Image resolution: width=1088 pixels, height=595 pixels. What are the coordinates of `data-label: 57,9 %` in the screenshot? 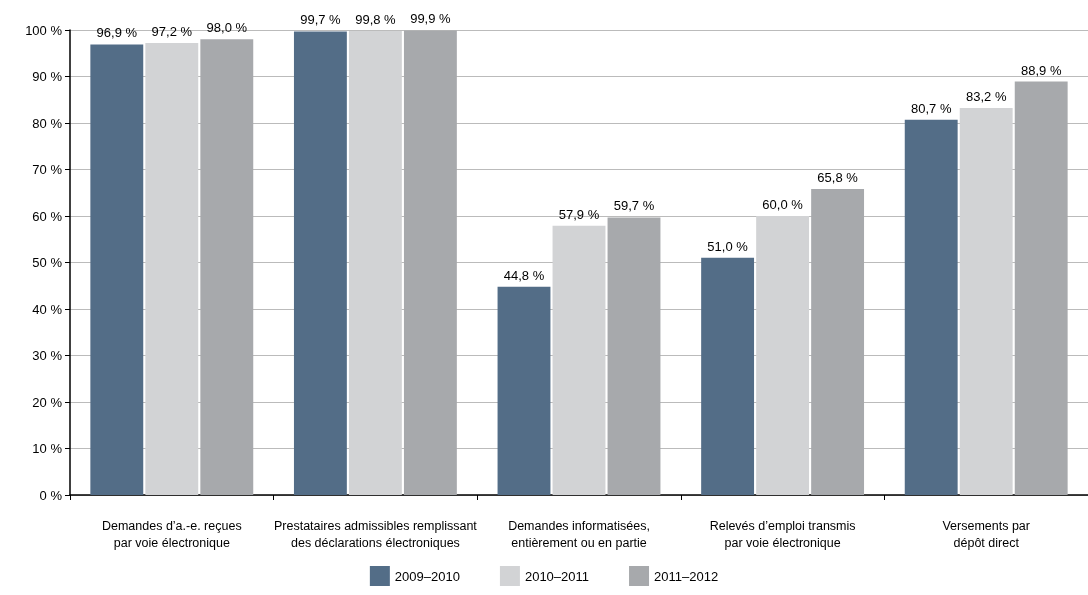 It's located at (579, 214).